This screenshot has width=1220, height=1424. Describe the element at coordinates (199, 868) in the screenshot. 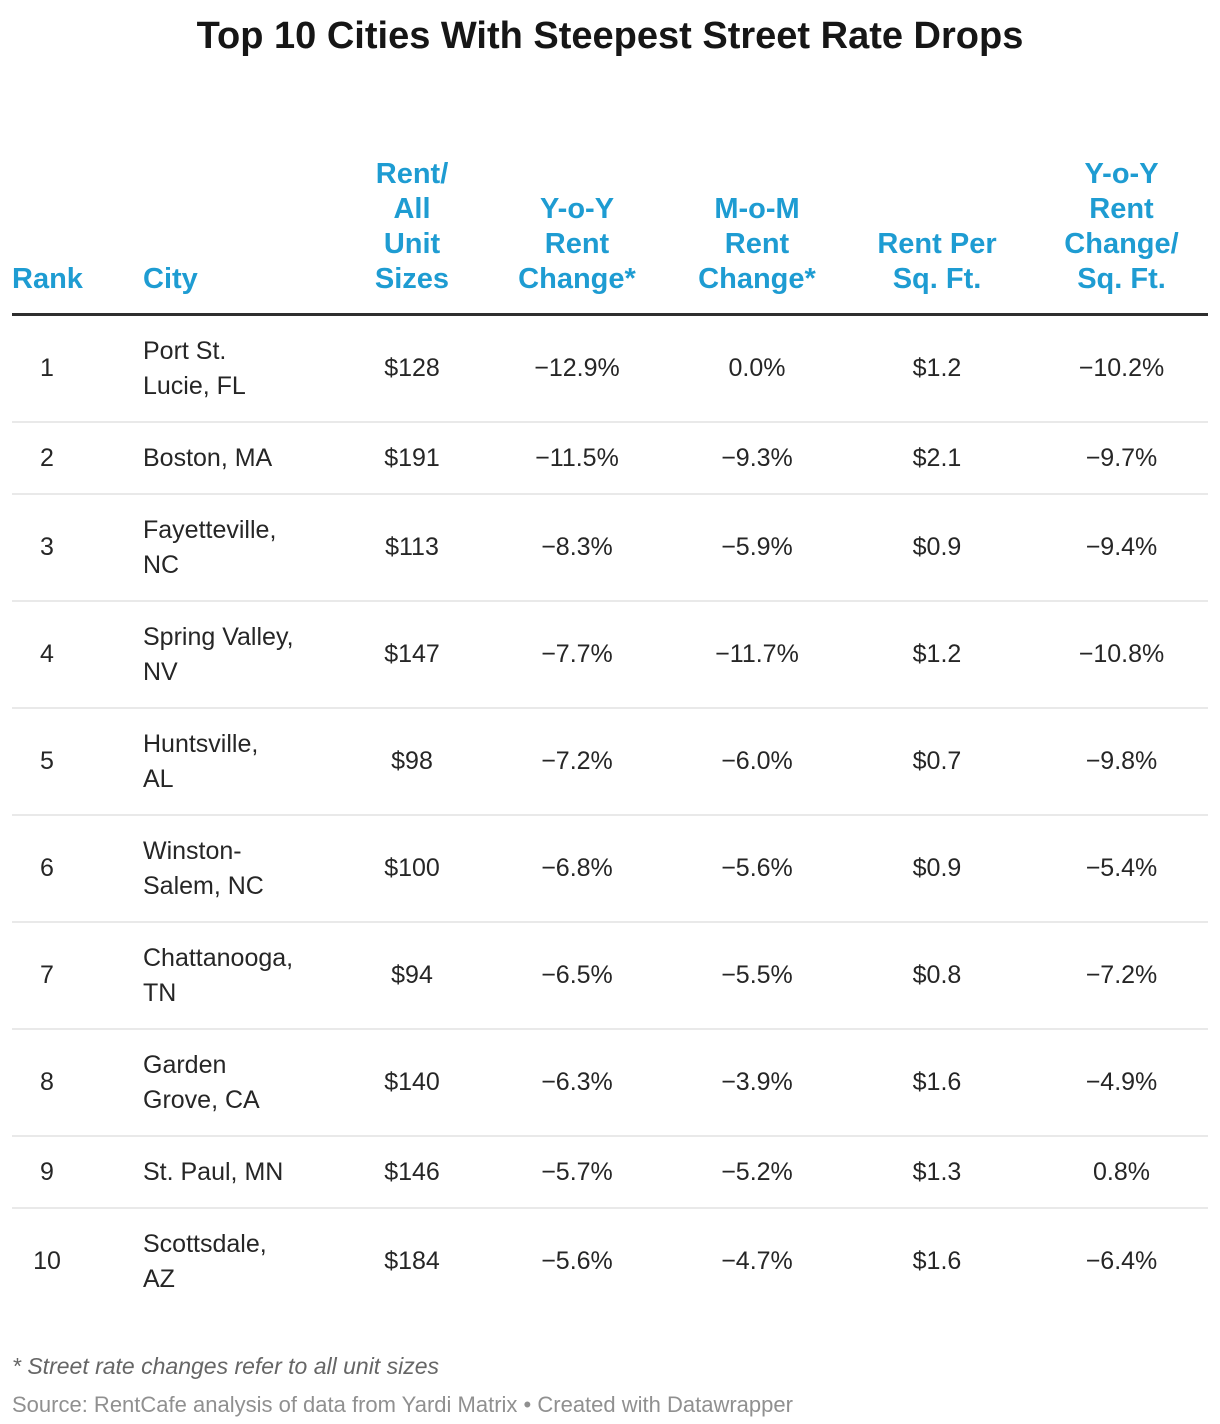

I see `cell-city: Winston- Salem, NC` at that location.